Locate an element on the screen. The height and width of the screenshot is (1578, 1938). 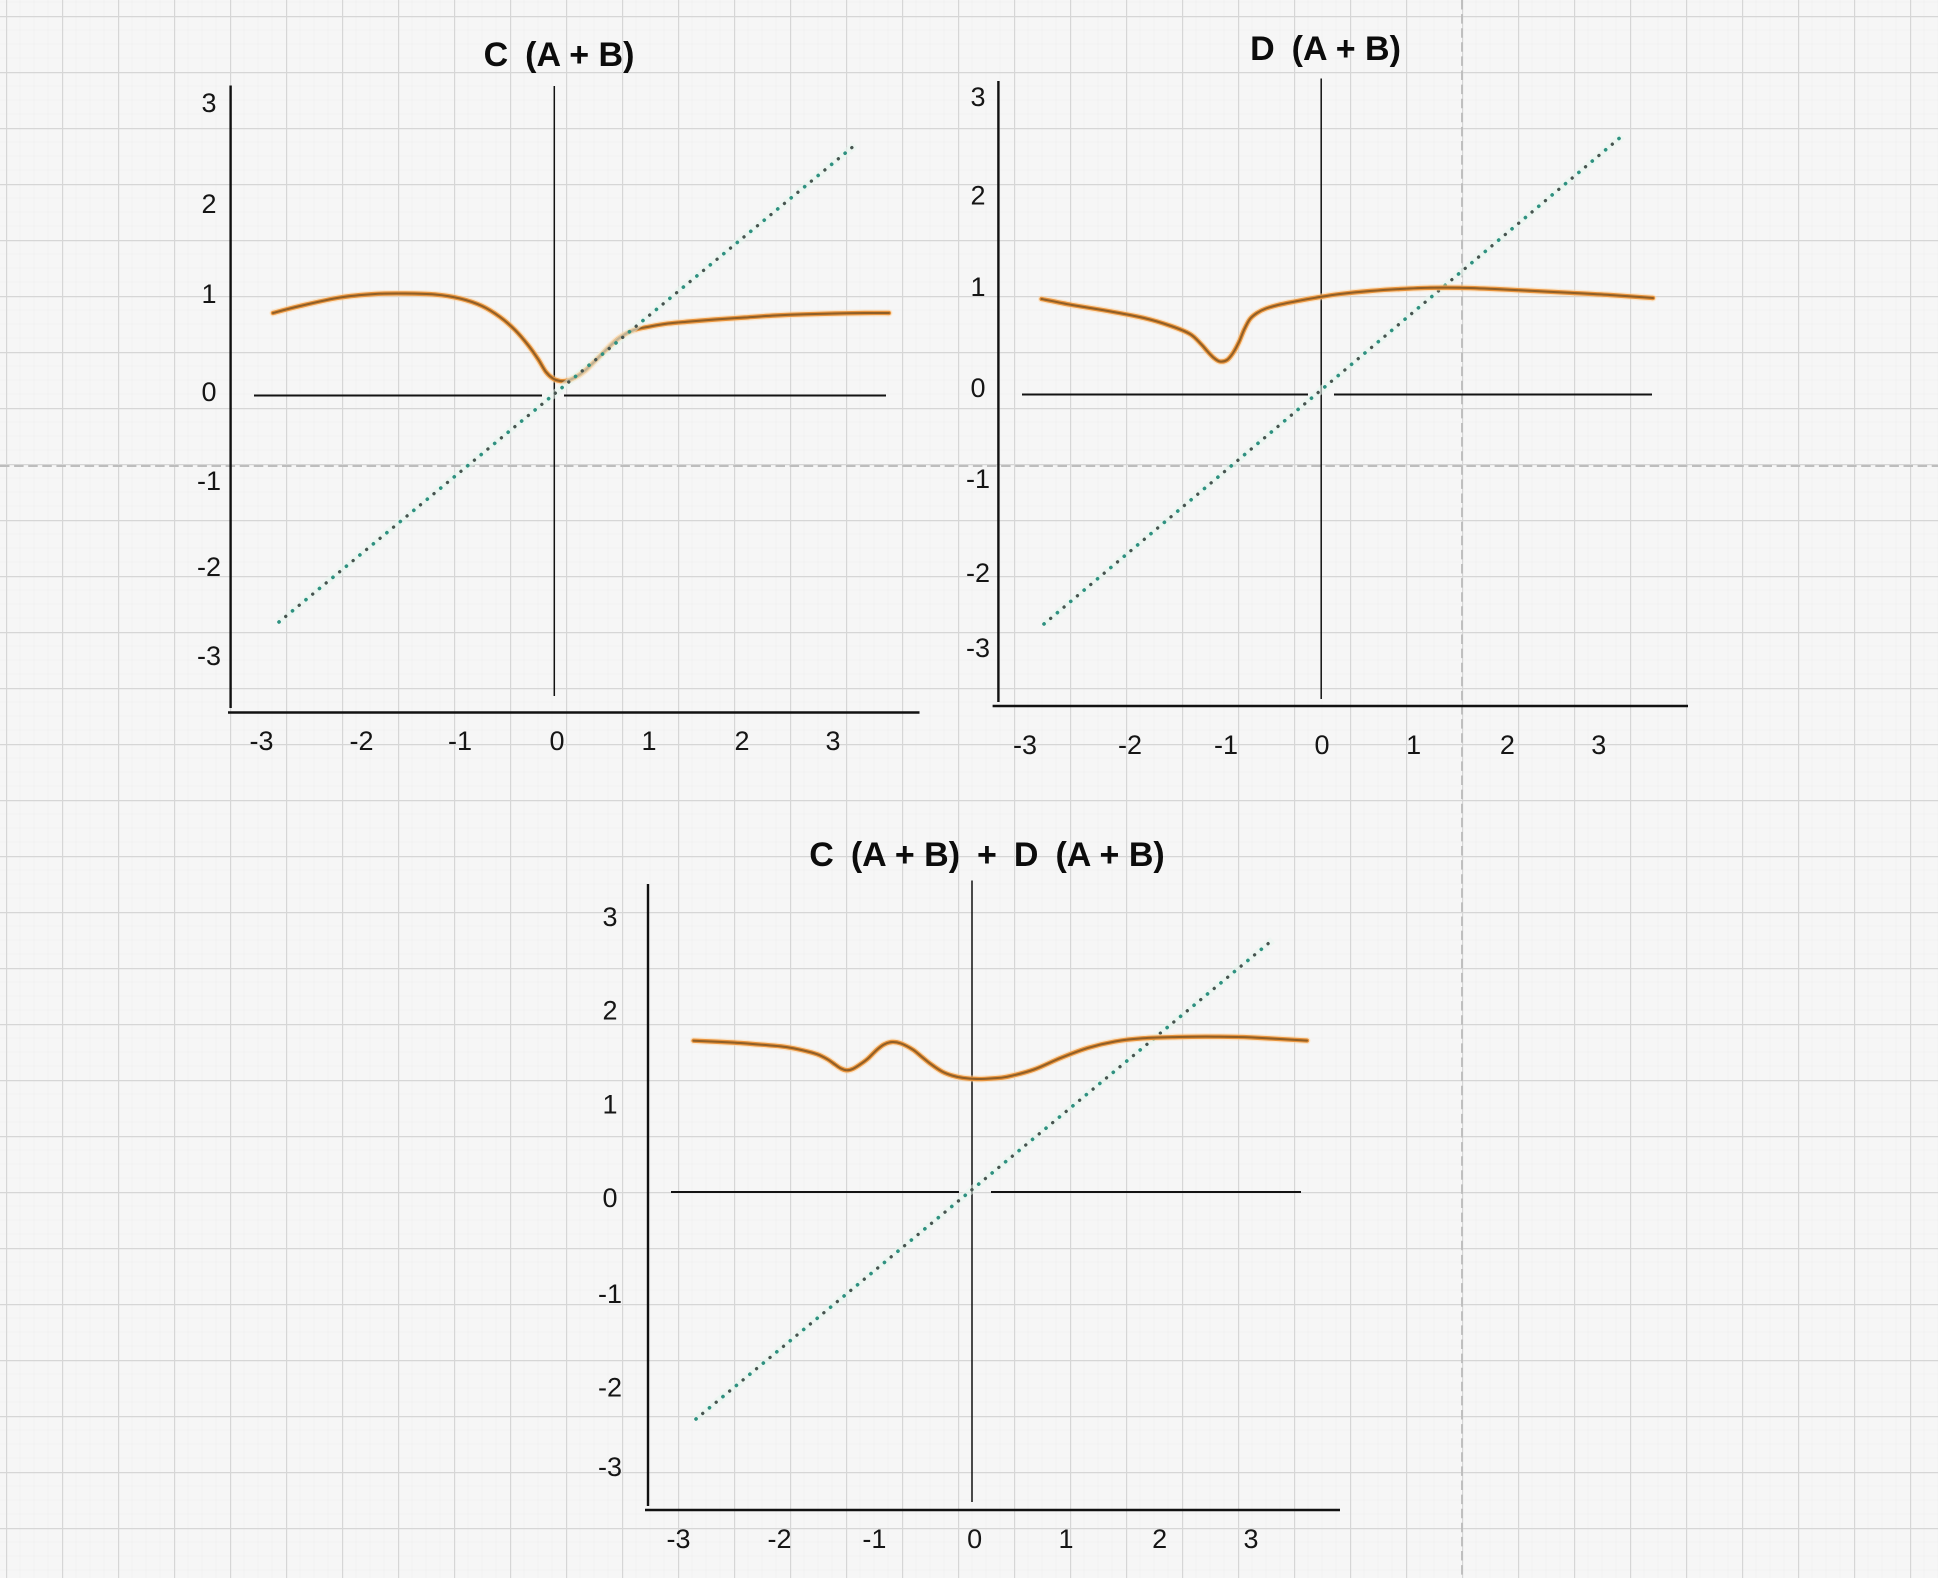
svg-text: D (A + B) is located at coordinates (1325, 49).